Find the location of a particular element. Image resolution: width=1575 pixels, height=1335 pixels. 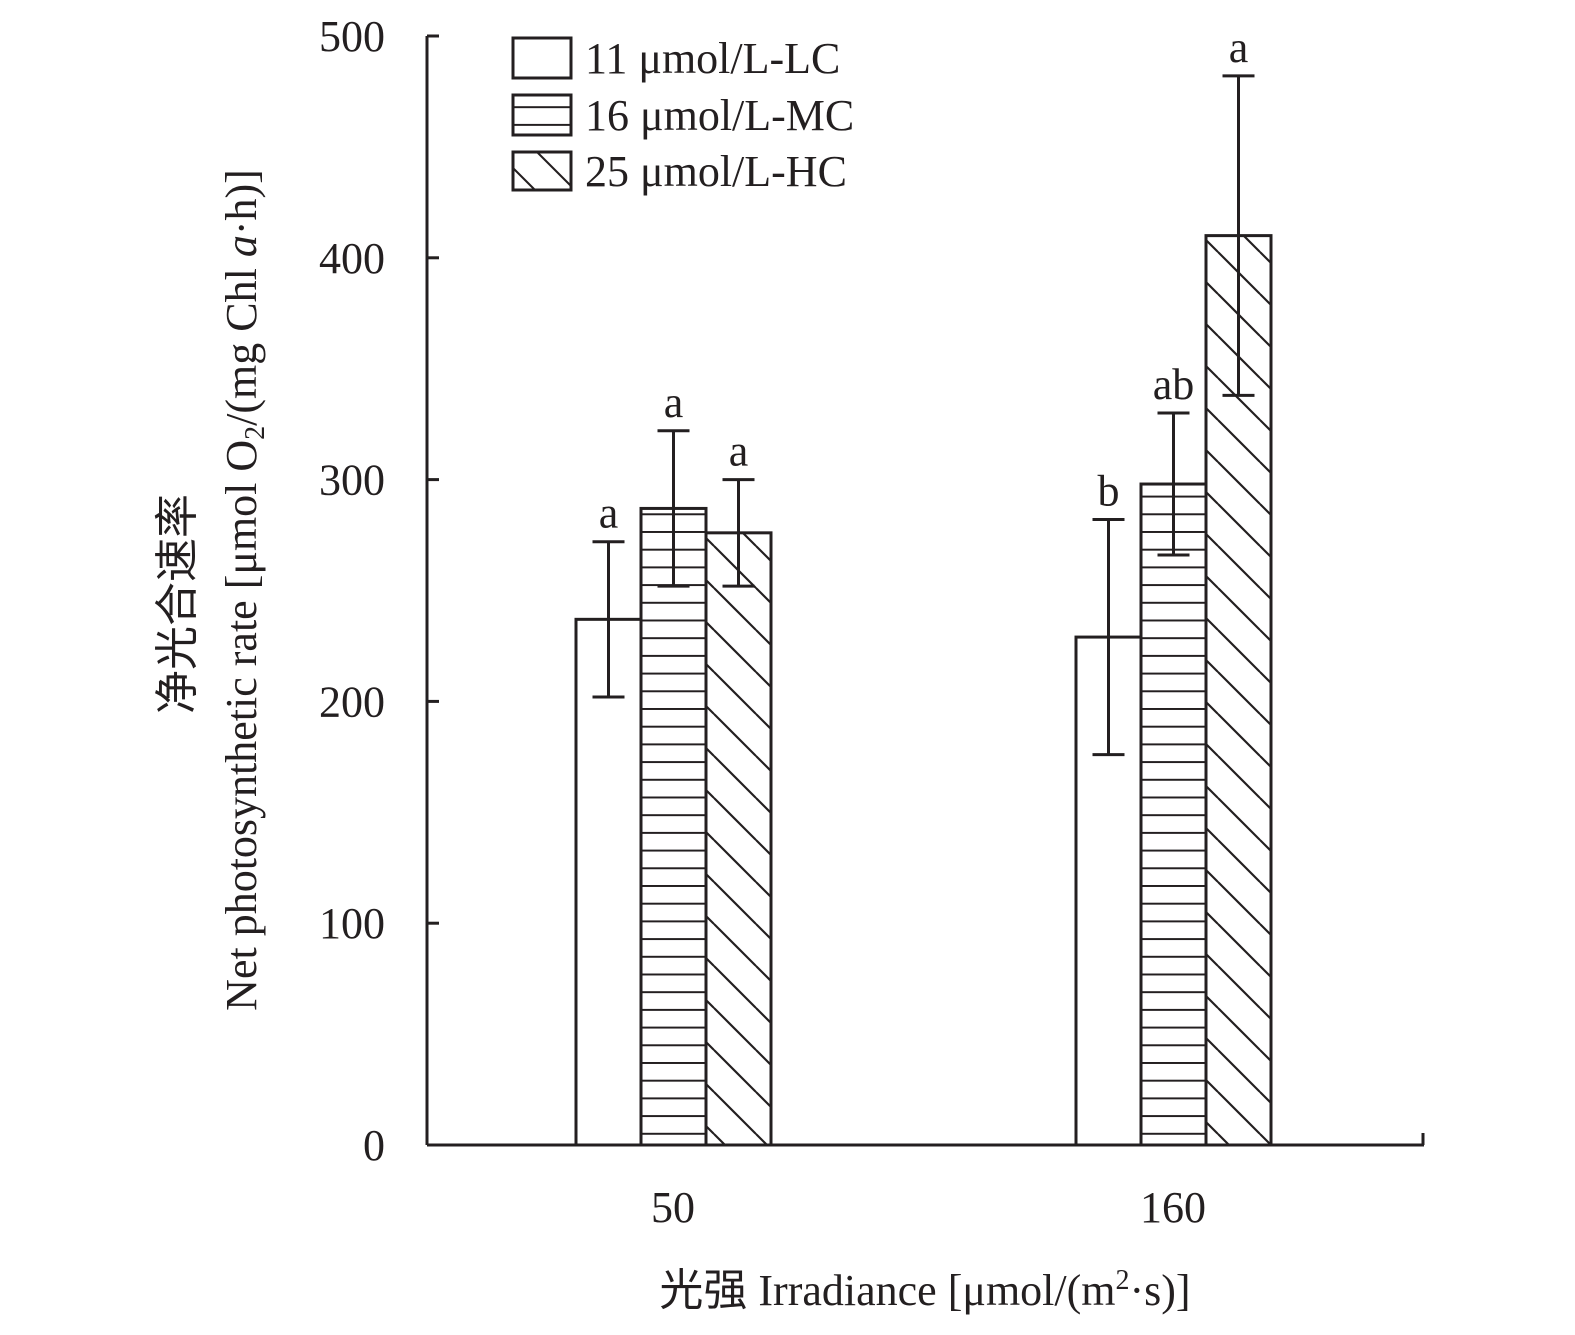

legend-label-lc: 11 μmol/L-LC is located at coordinates (712, 58).